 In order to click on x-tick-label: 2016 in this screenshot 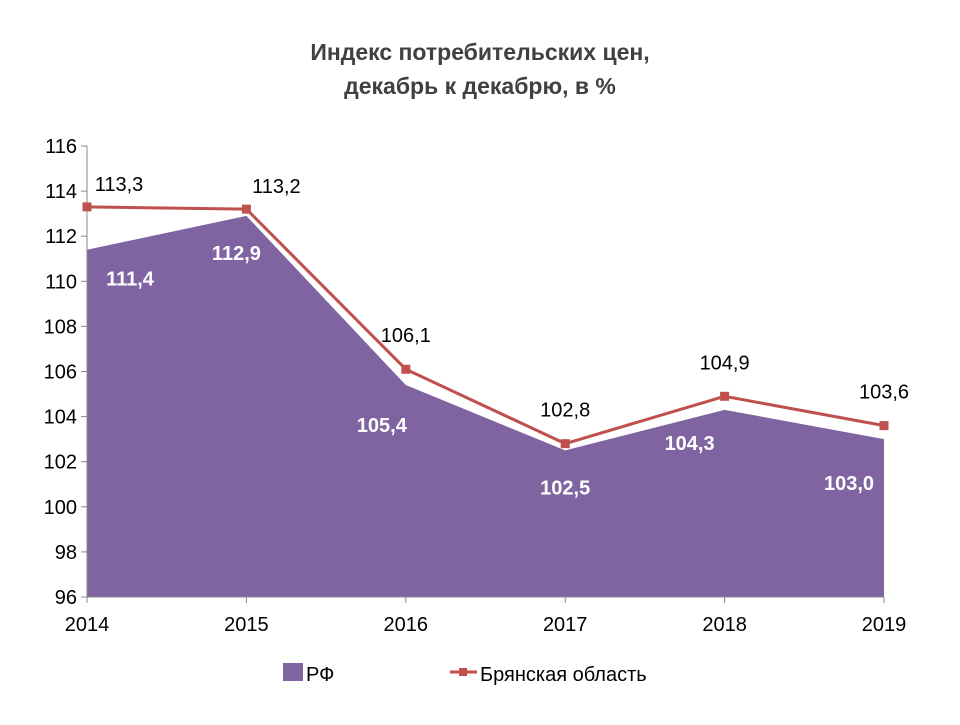, I will do `click(406, 625)`.